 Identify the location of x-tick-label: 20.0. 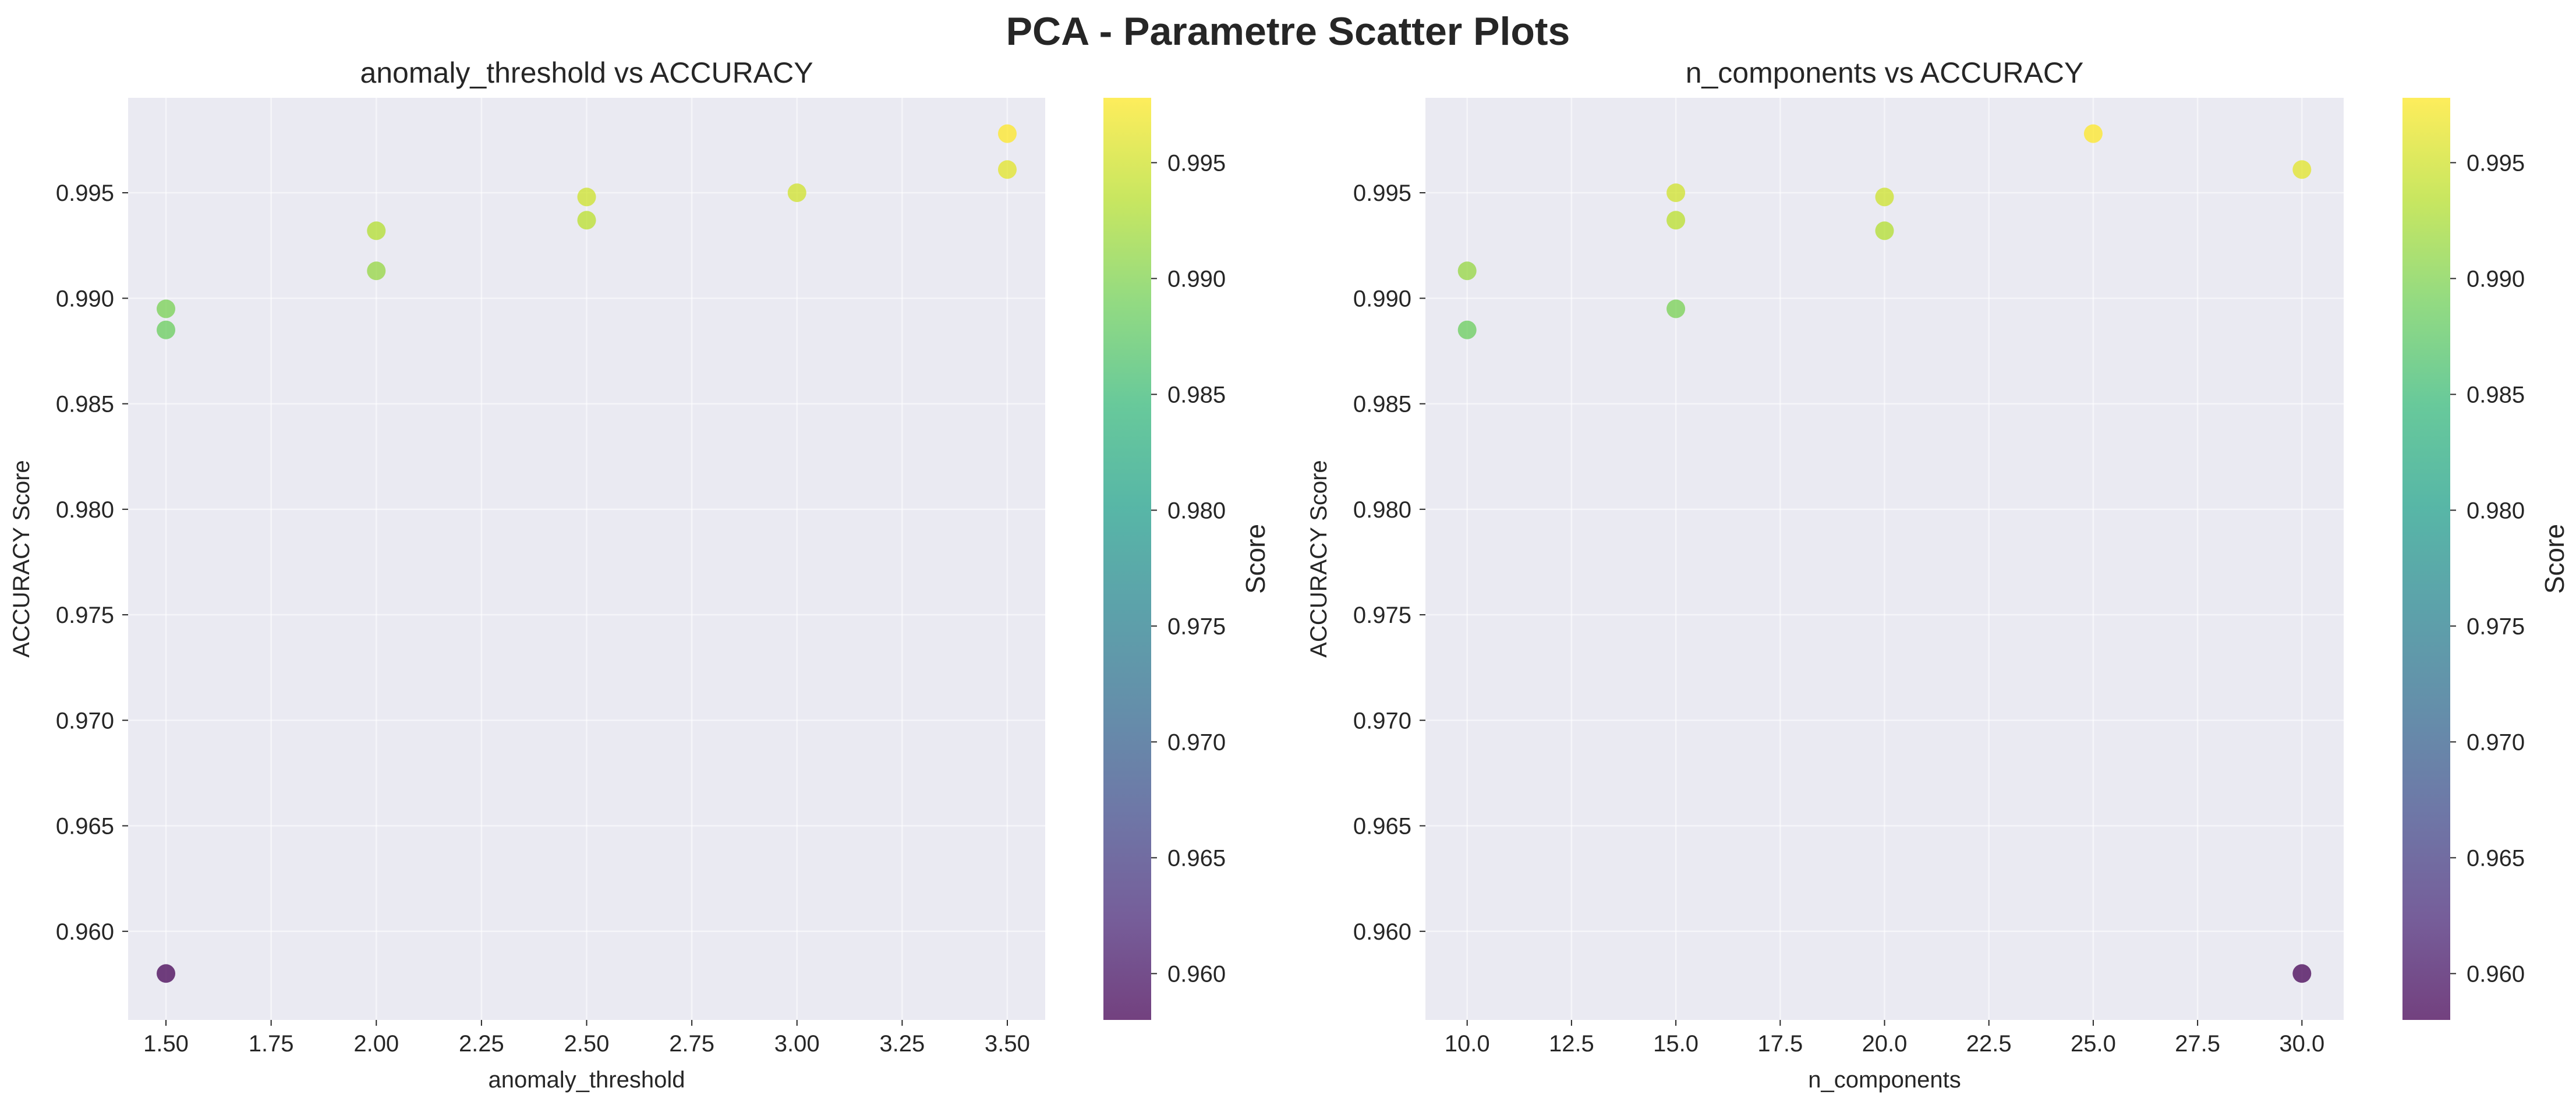
(1885, 1044).